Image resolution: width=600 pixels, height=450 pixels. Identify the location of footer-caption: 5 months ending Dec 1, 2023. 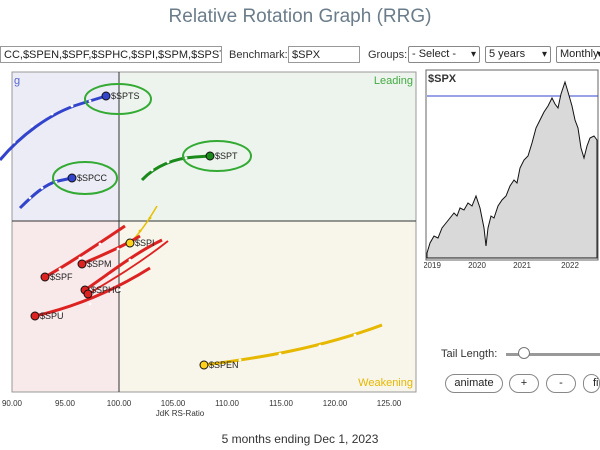
(300, 439).